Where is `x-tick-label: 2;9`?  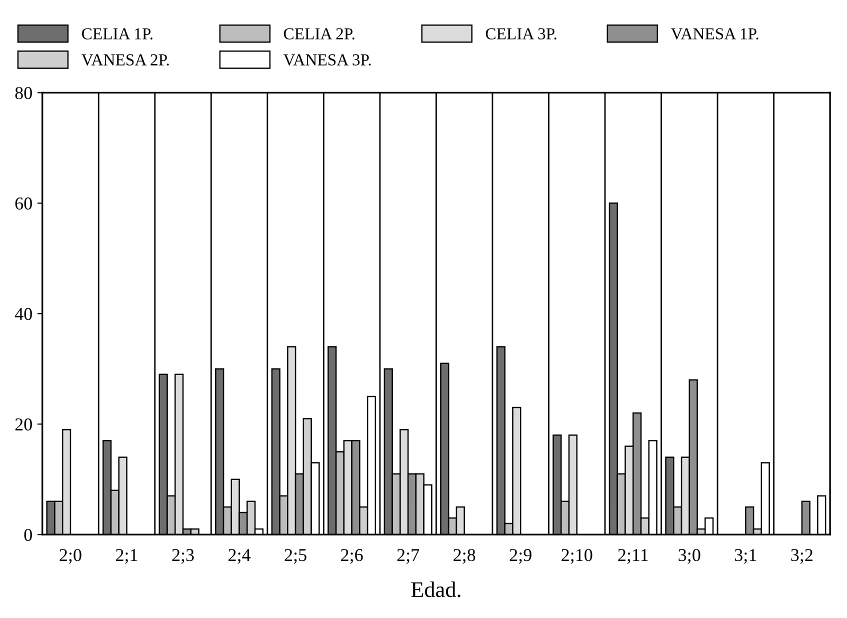
x-tick-label: 2;9 is located at coordinates (521, 556).